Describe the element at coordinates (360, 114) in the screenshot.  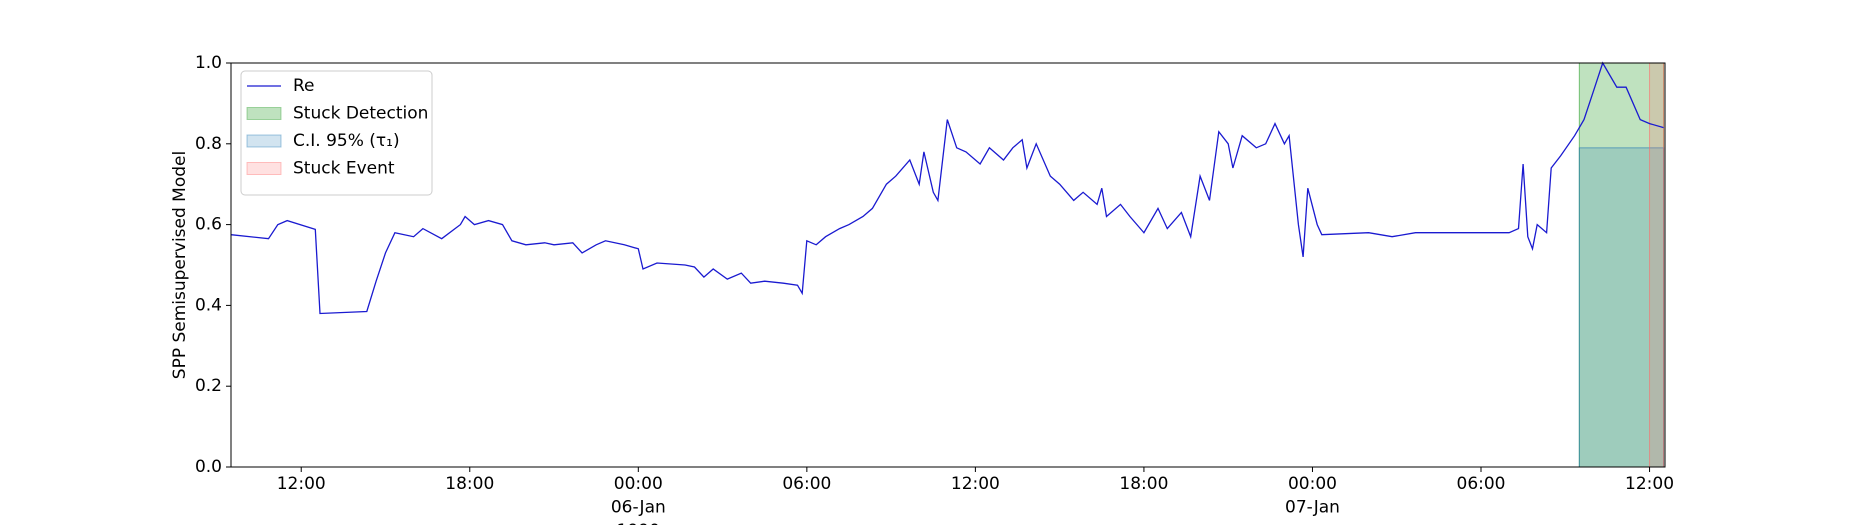
I see `legend-label: Stuck Detection` at that location.